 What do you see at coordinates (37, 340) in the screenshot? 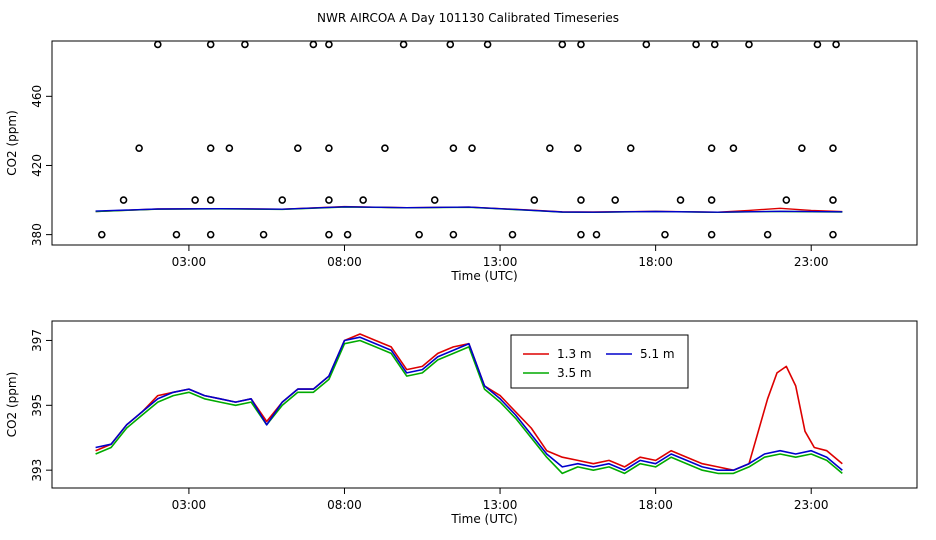
I see `panel2-y-tick-label: 397` at bounding box center [37, 340].